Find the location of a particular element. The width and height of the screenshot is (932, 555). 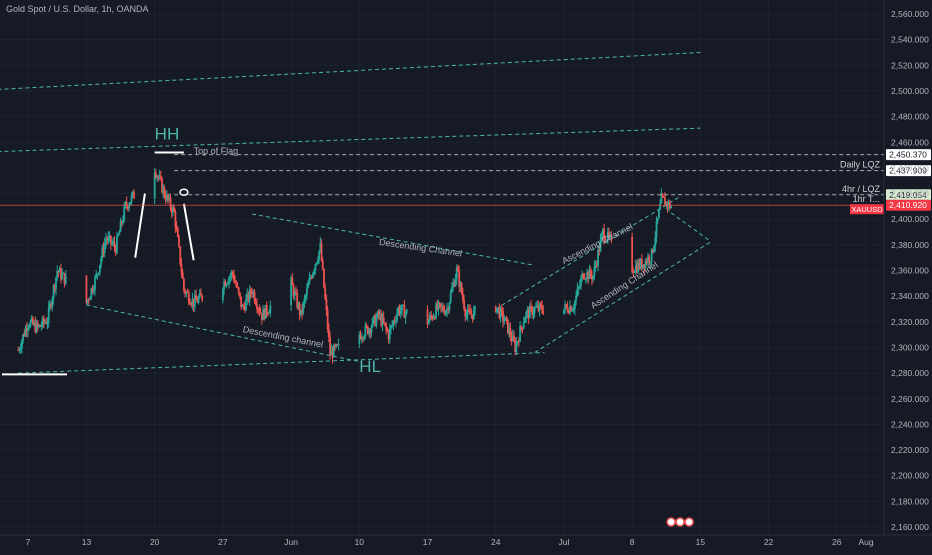

symbol-tag-text: XAUUSD is located at coordinates (867, 209).